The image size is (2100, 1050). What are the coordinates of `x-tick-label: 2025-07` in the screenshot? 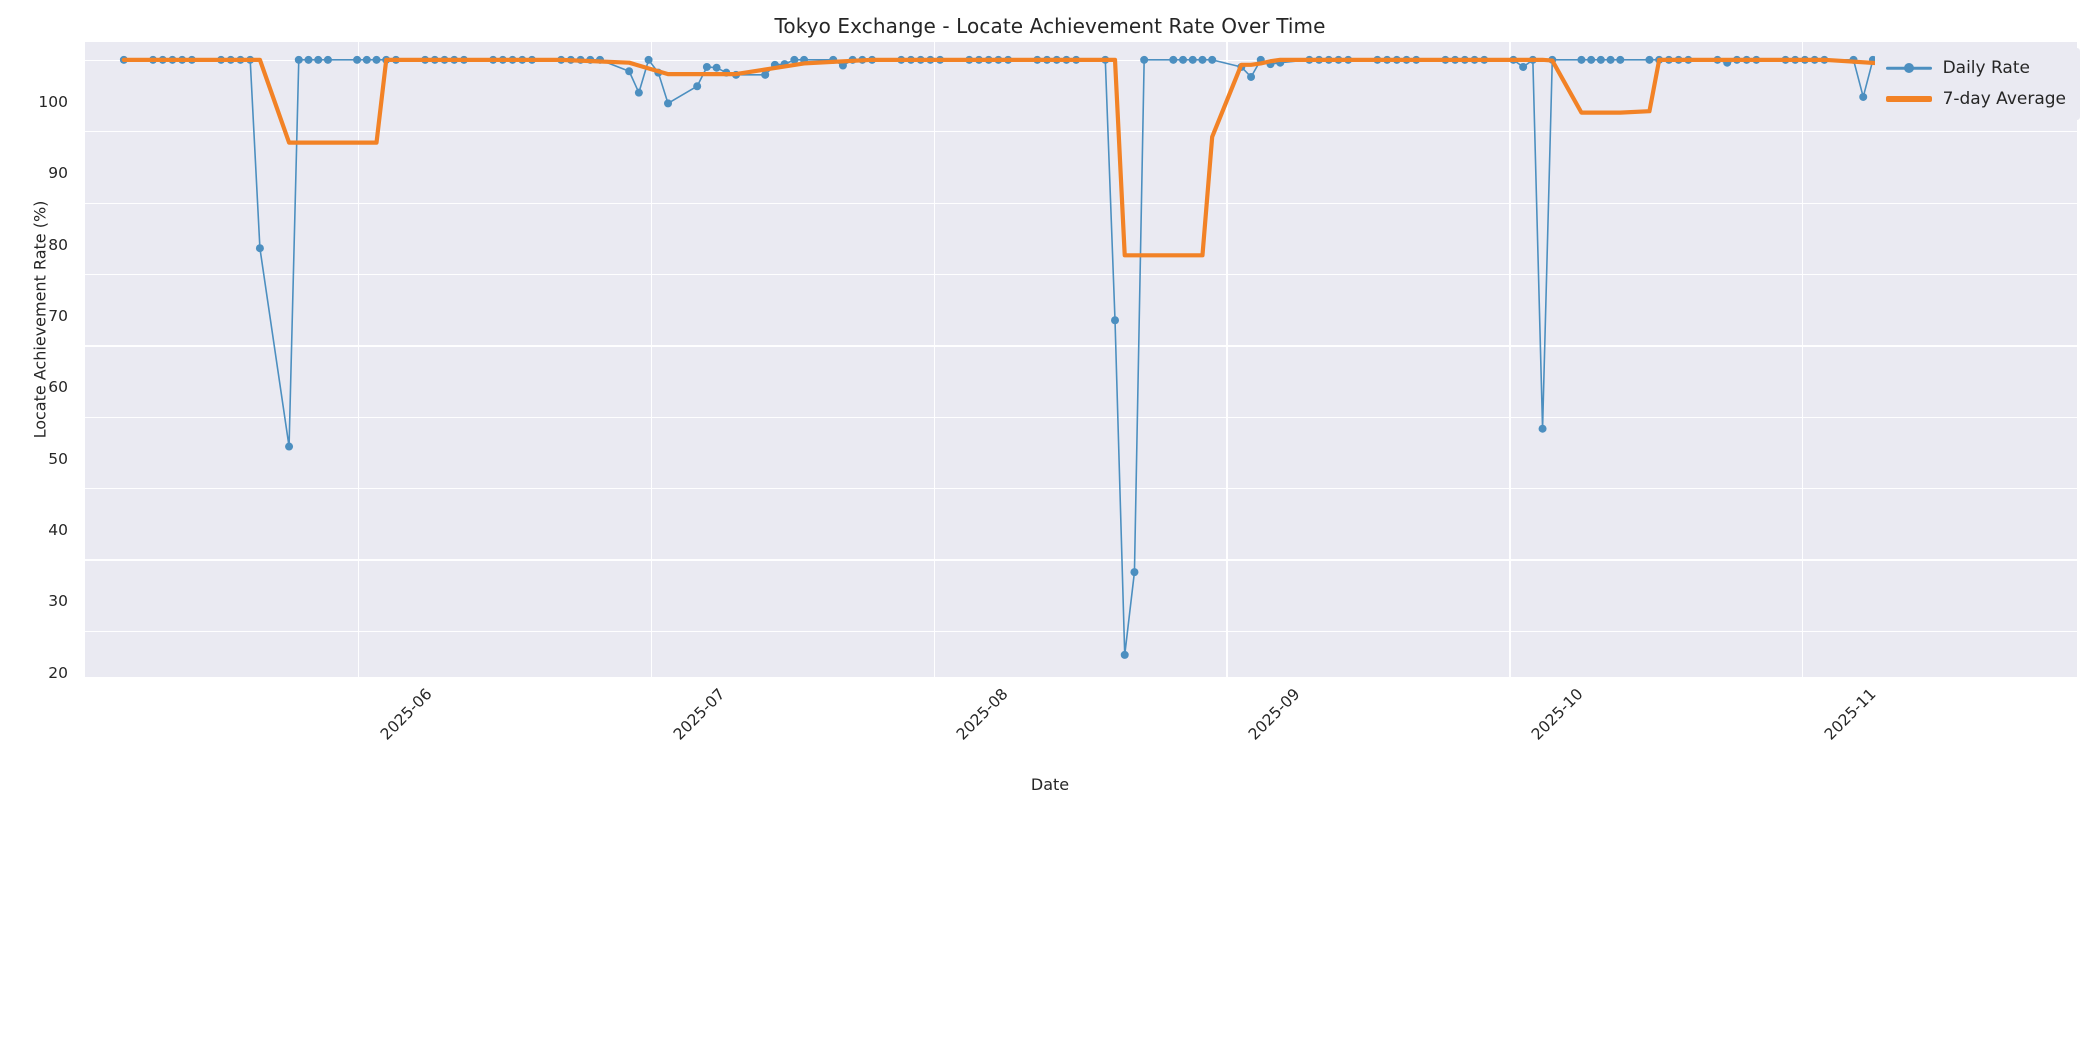 It's located at (699, 714).